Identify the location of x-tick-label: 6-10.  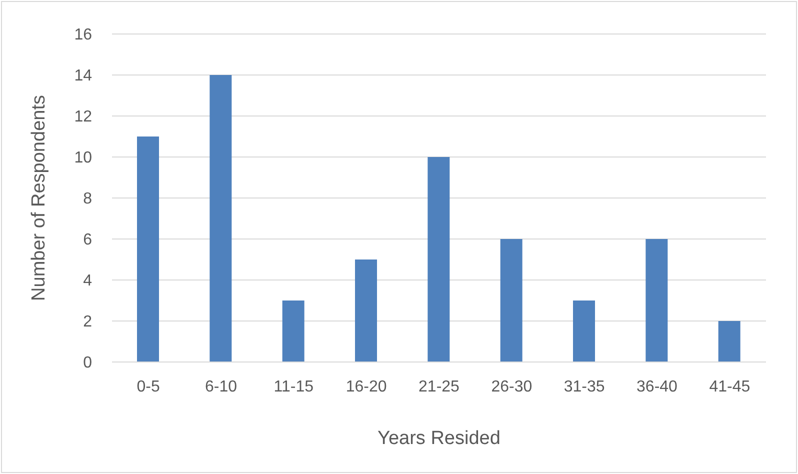
(221, 387).